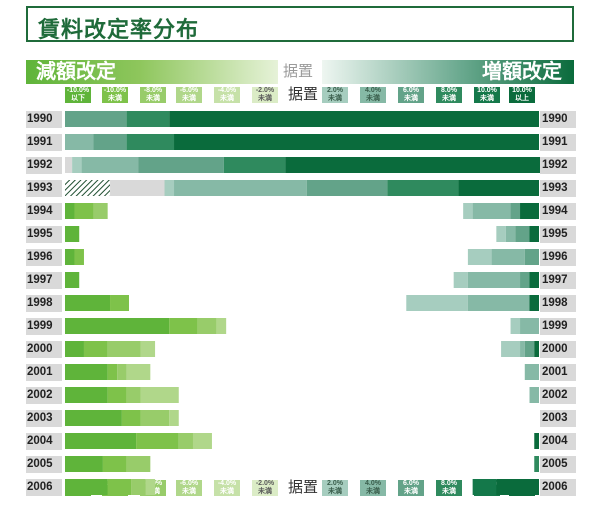 Image resolution: width=600 pixels, height=510 pixels. Describe the element at coordinates (335, 95) in the screenshot. I see `legend-top-inc-0: 2.0% 未満` at that location.